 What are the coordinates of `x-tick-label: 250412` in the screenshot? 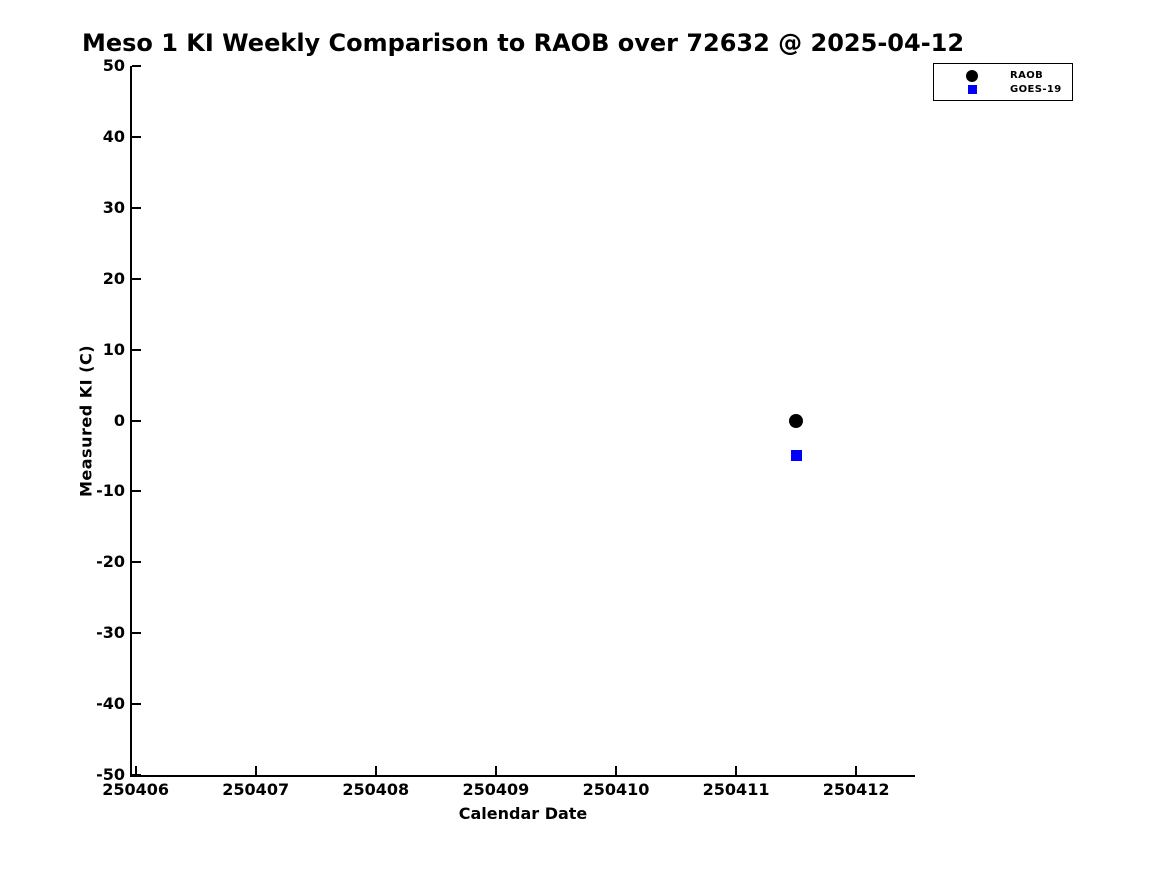 It's located at (856, 789).